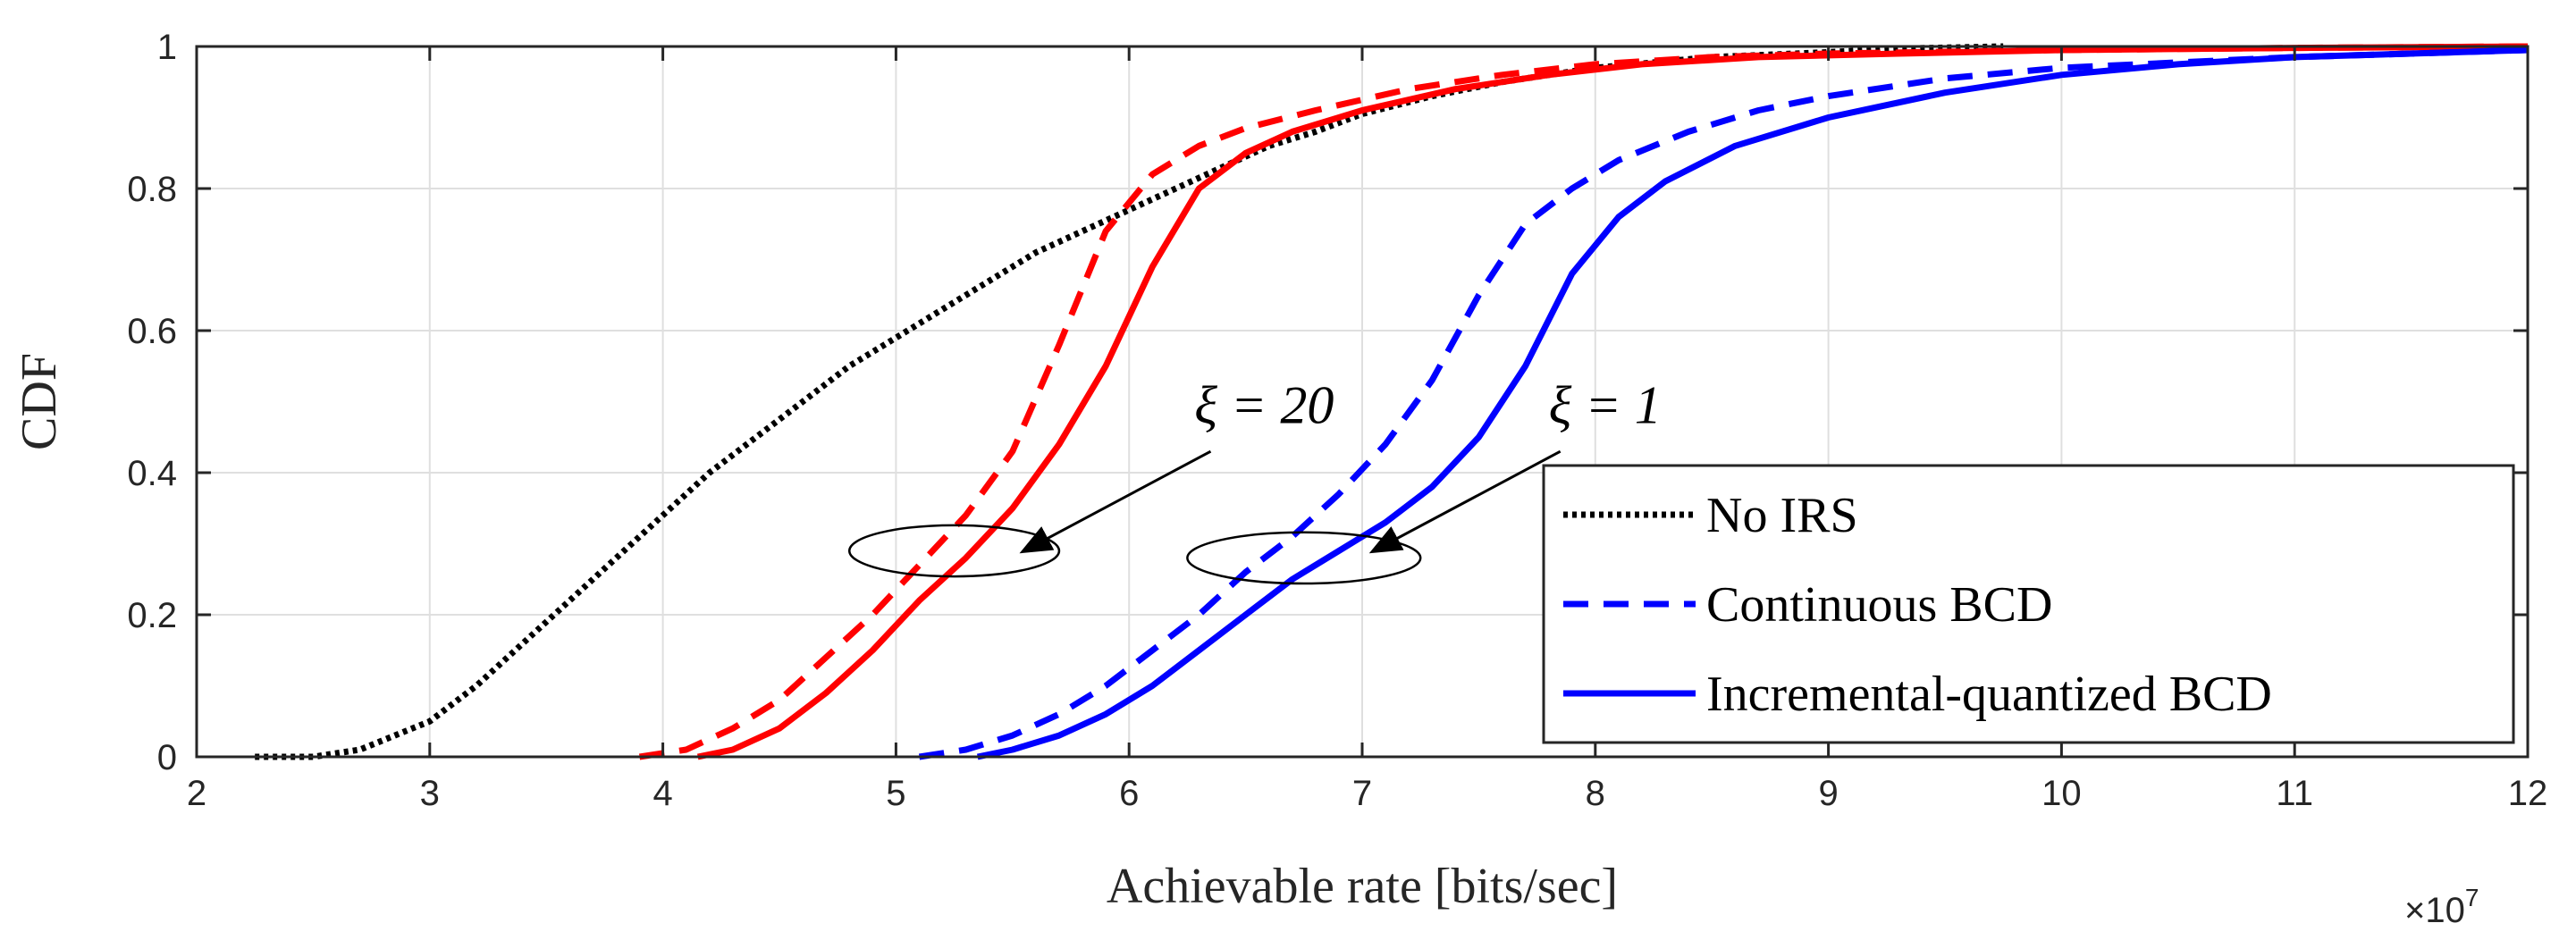 The width and height of the screenshot is (2576, 940). What do you see at coordinates (1264, 404) in the screenshot?
I see `annotation-label: ξ = 20` at bounding box center [1264, 404].